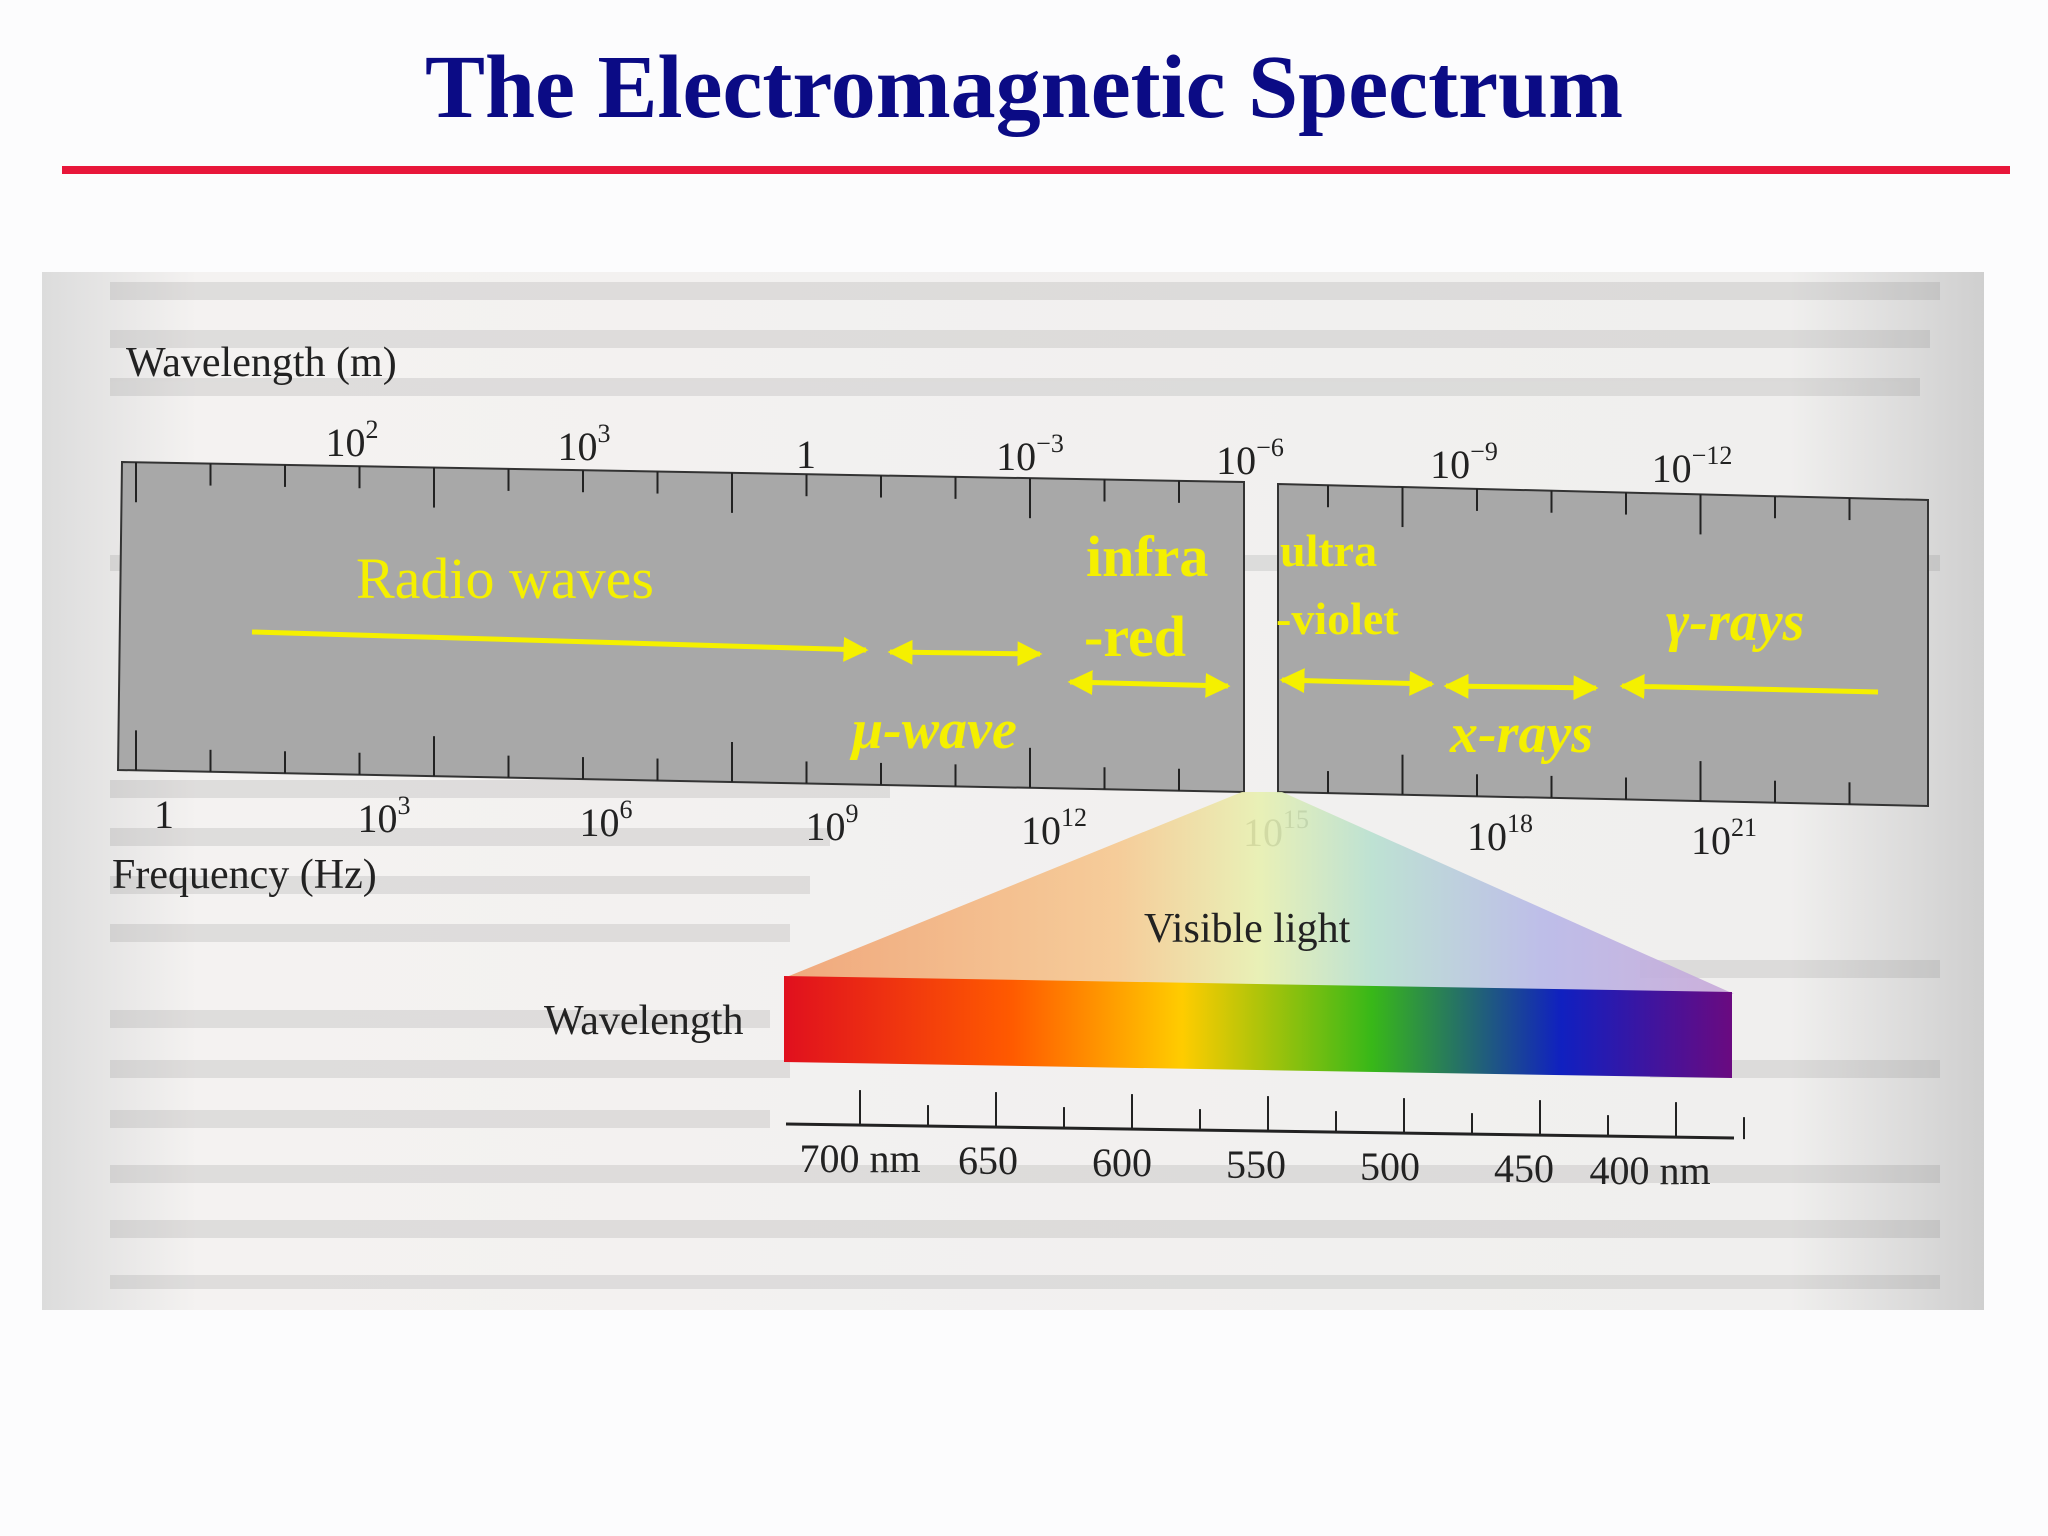 The image size is (2048, 1536). What do you see at coordinates (993, 498) in the screenshot?
I see `wavelength-tick-marks` at bounding box center [993, 498].